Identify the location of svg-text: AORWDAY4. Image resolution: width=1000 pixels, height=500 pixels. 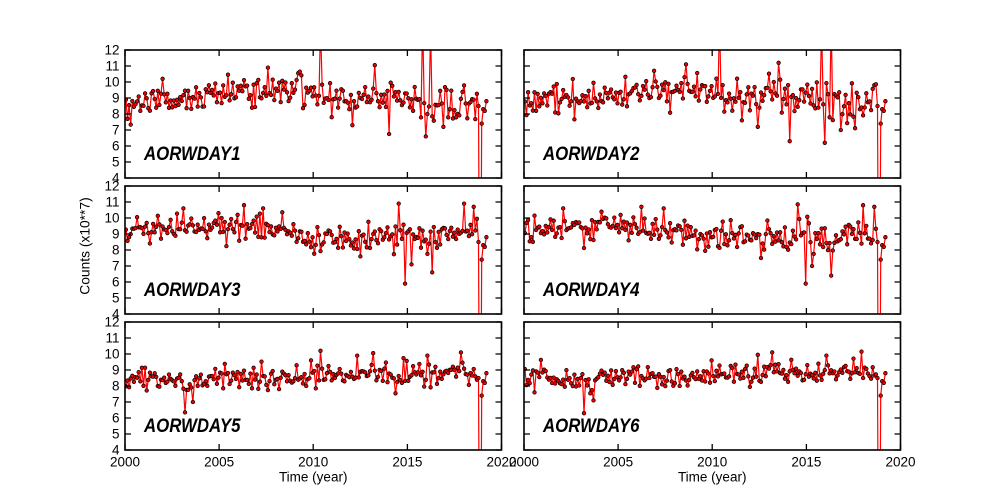
(590, 290).